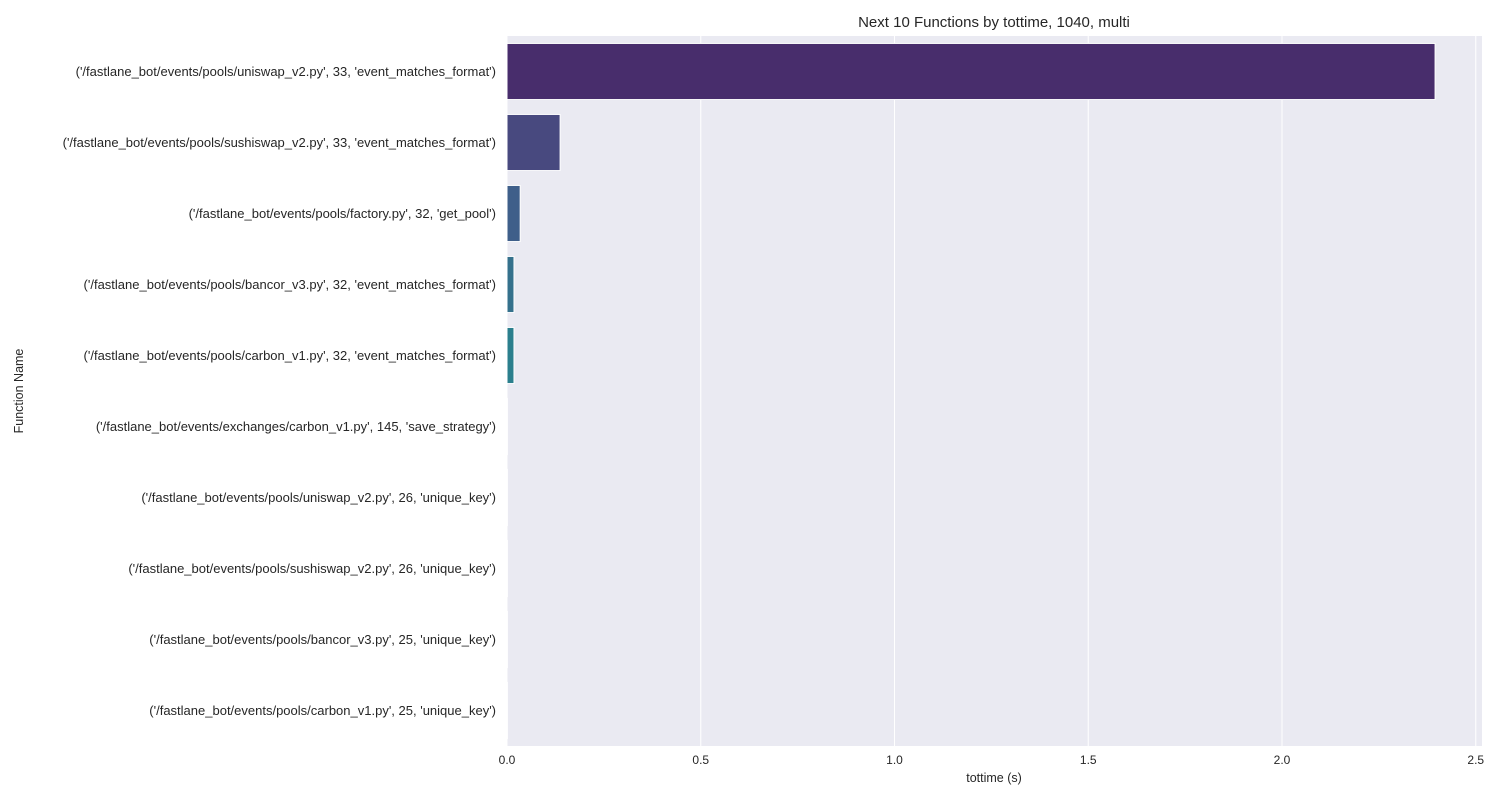 Image resolution: width=1500 pixels, height=800 pixels. Describe the element at coordinates (994, 778) in the screenshot. I see `x-axis-label: tottime (s)` at that location.